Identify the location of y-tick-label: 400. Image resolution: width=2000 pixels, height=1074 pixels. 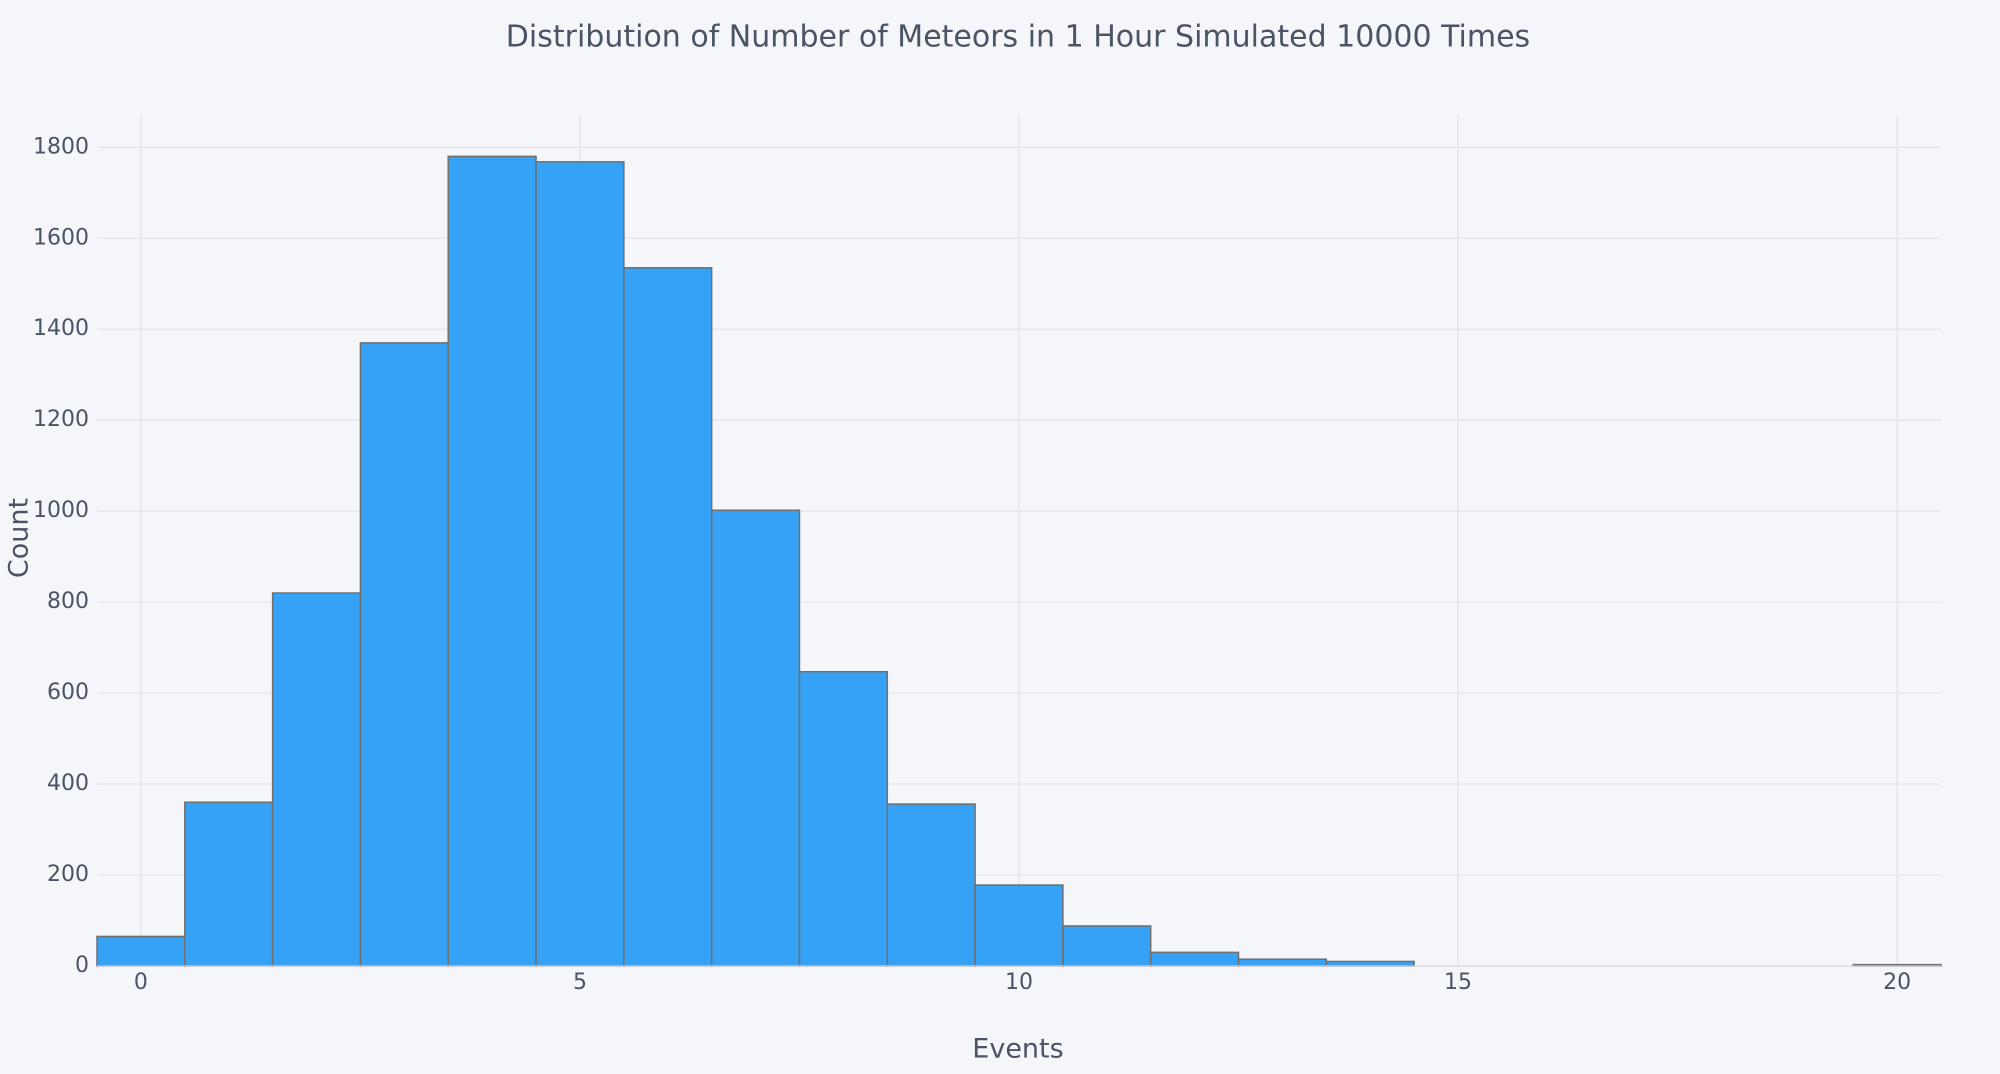
(68, 783).